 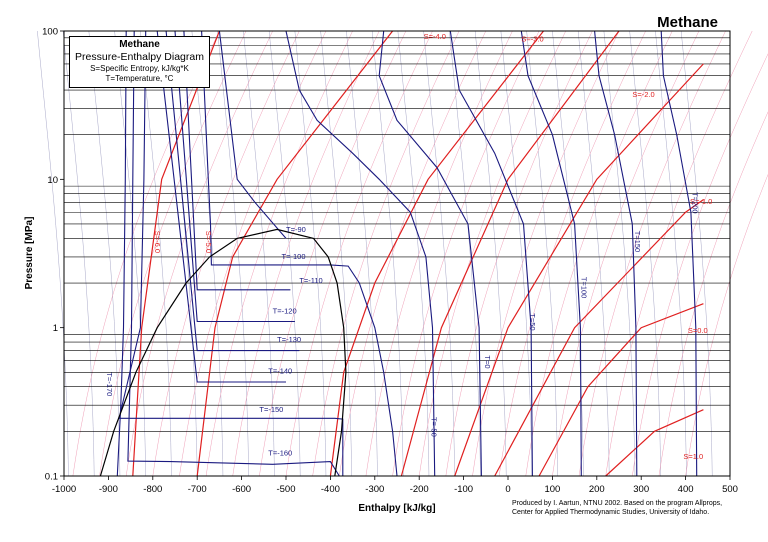 I want to click on isotherm-label: T=50, so click(x=532, y=321).